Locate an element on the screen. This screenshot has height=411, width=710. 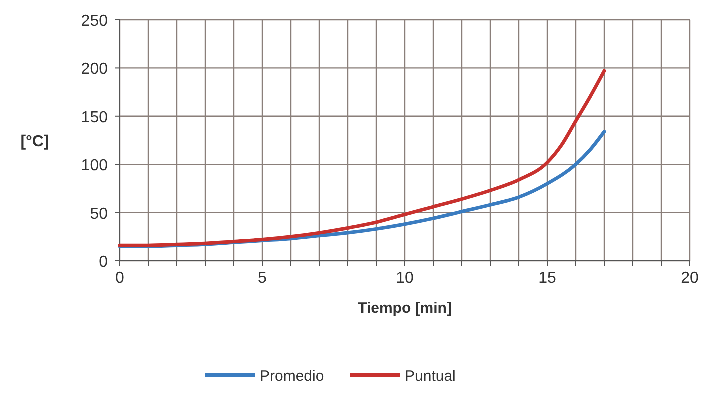
x-axis-title: Tiempo [min] is located at coordinates (405, 308).